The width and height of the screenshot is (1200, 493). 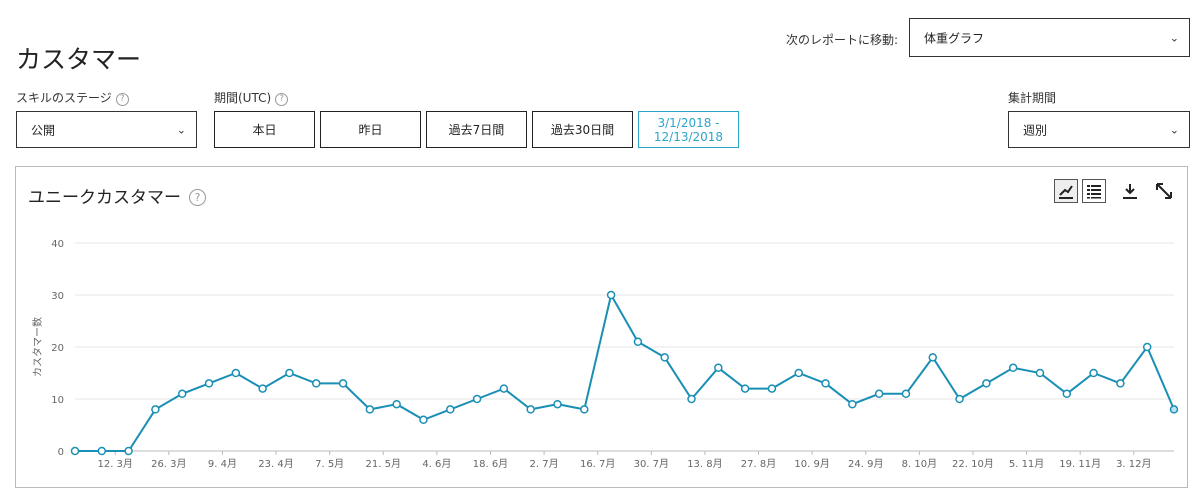 What do you see at coordinates (1094, 191) in the screenshot?
I see `table-list-icon` at bounding box center [1094, 191].